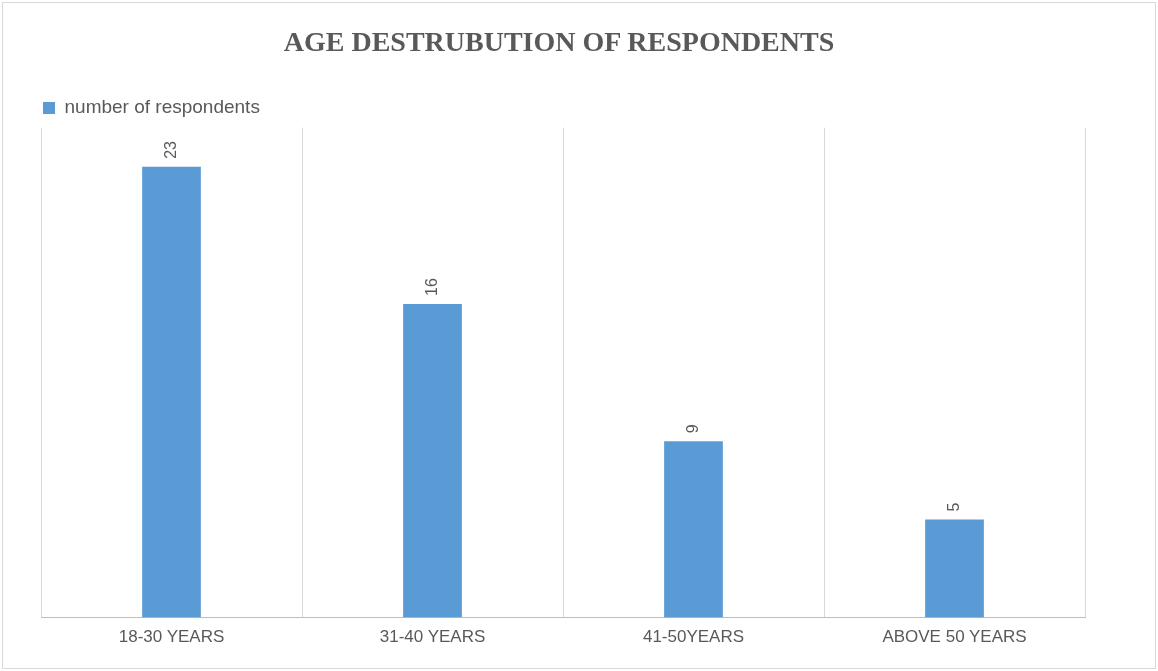  Describe the element at coordinates (954, 637) in the screenshot. I see `x-tick-label: ABOVE 50 YEARS` at that location.